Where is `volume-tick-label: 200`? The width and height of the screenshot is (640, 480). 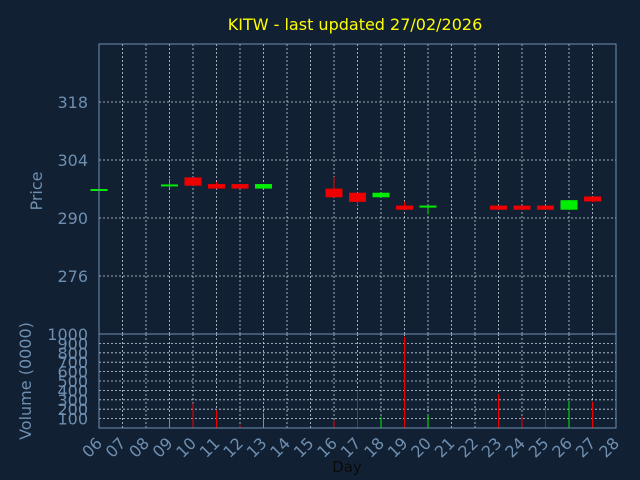 volume-tick-label: 200 is located at coordinates (72, 409).